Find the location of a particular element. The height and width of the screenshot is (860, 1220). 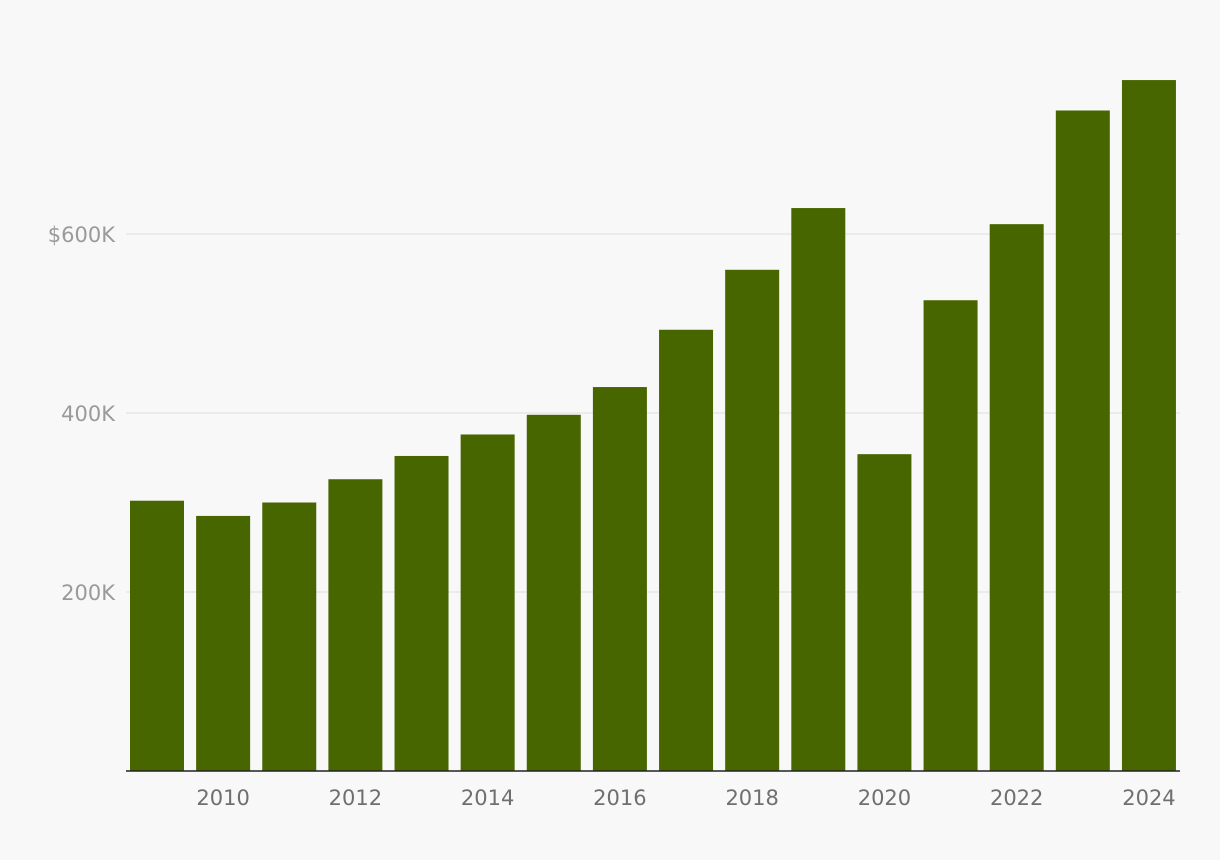

bar-2015 is located at coordinates (553, 592).